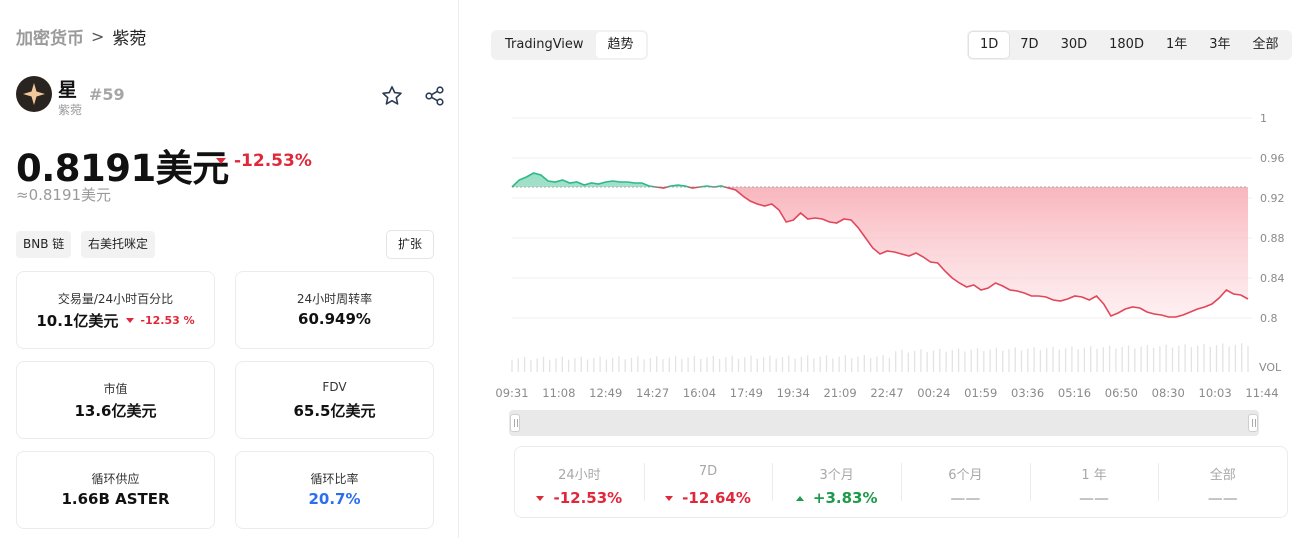 Image resolution: width=1315 pixels, height=538 pixels. I want to click on metric-value: 10.1亿美元, so click(77, 321).